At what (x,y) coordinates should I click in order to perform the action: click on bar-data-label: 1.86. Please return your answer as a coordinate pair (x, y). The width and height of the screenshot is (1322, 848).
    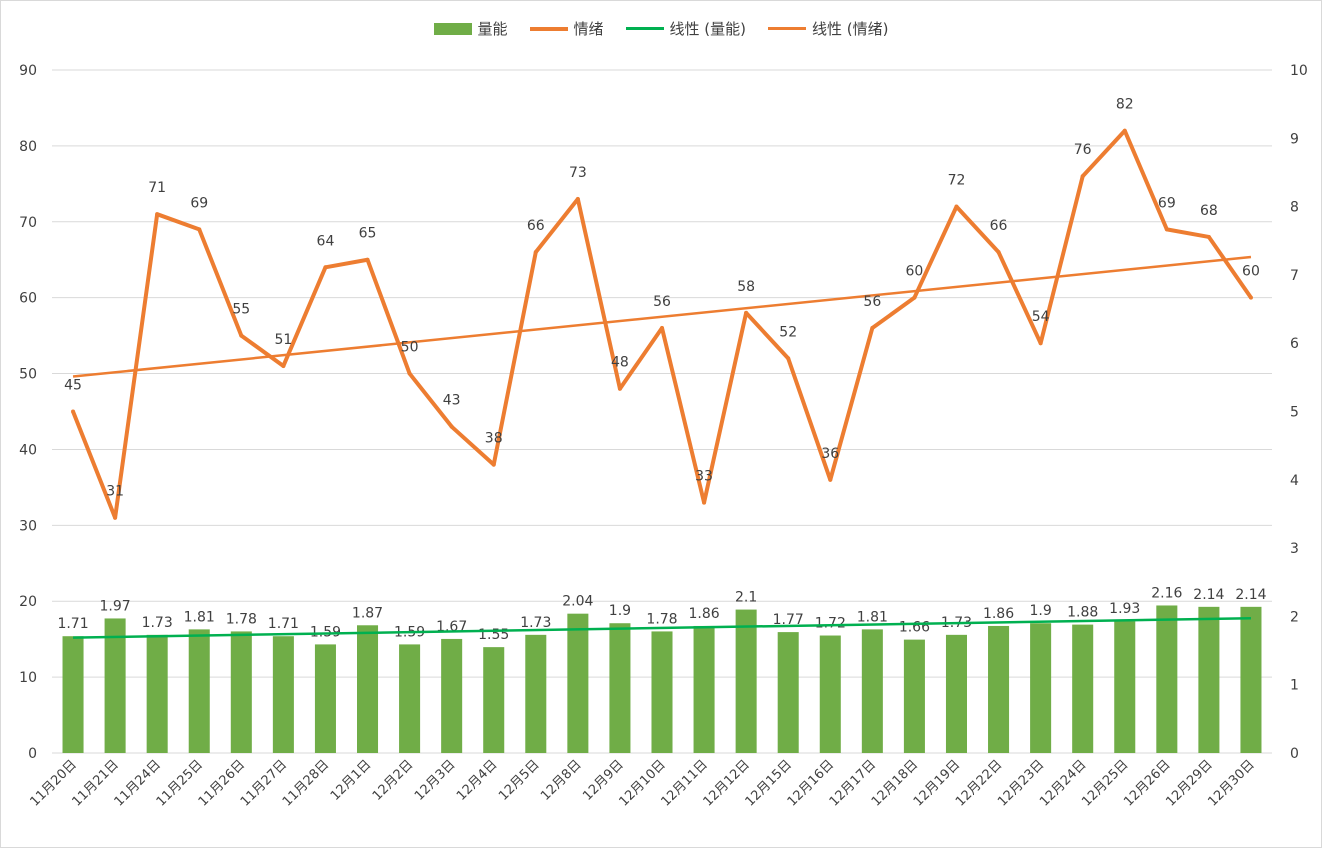
    Looking at the image, I should click on (703, 614).